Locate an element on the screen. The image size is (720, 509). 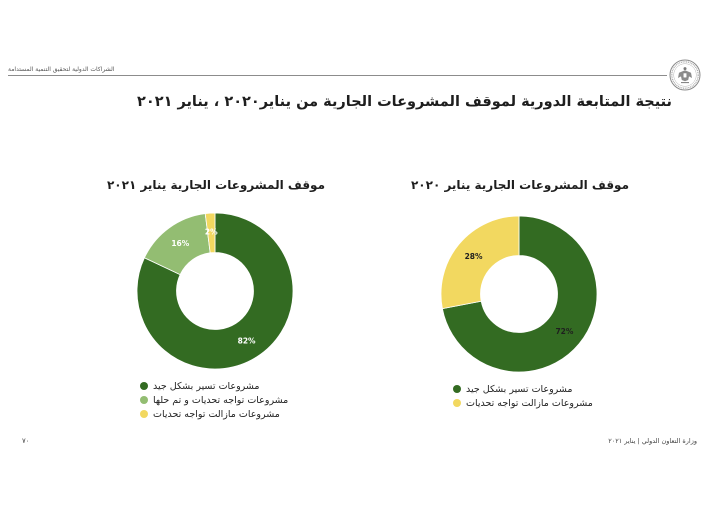
donut-chart-2020: 72% 28% is located at coordinates (519, 294).